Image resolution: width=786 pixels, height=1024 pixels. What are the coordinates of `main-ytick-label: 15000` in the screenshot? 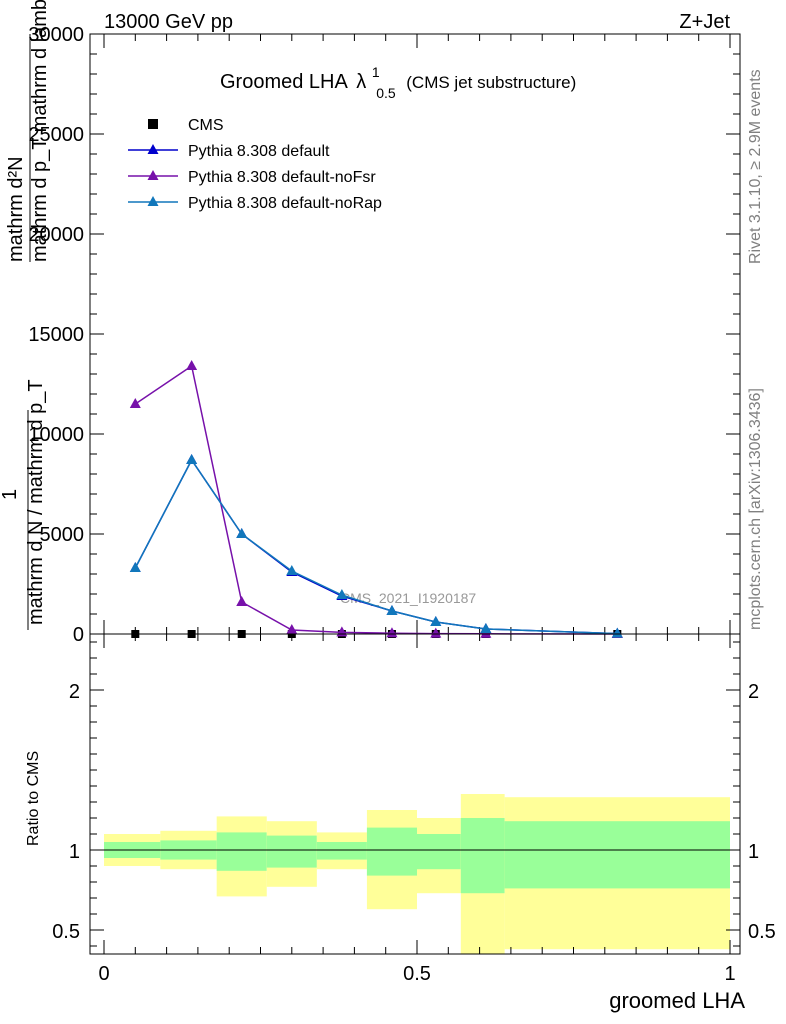 It's located at (56, 335).